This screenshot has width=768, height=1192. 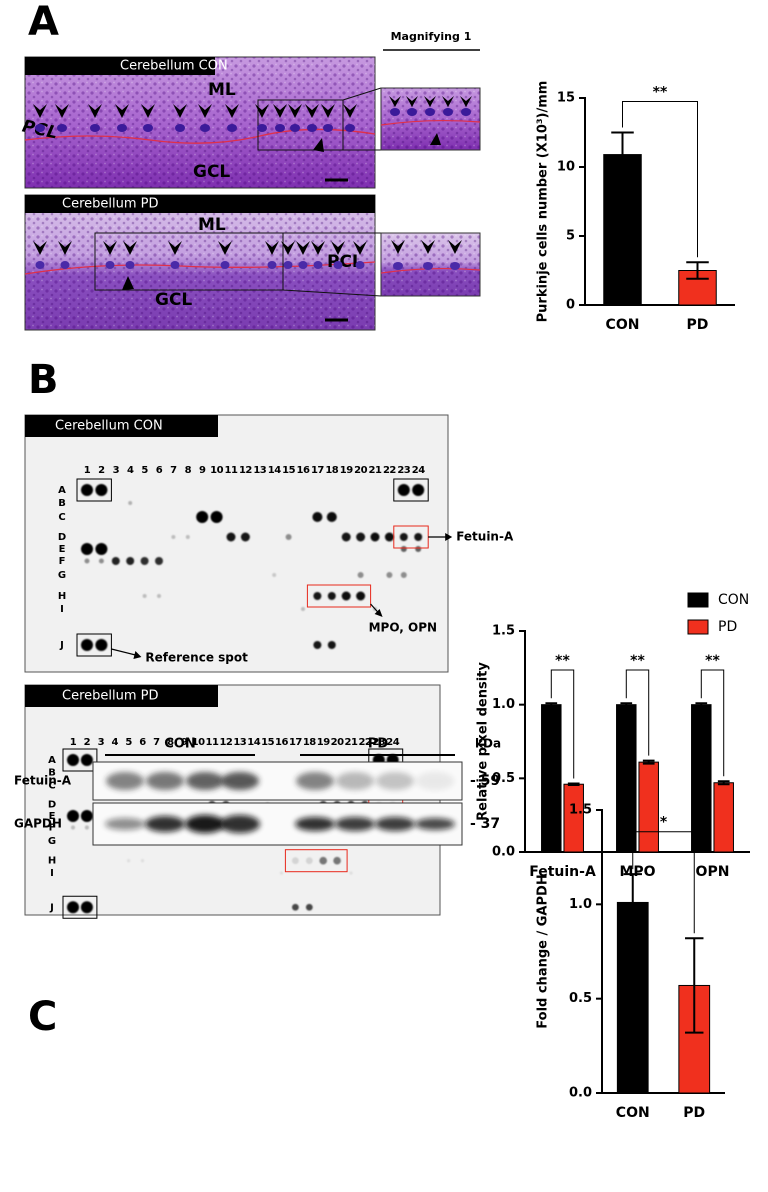 What do you see at coordinates (253, 742) in the screenshot?
I see `column-label: 14` at bounding box center [253, 742].